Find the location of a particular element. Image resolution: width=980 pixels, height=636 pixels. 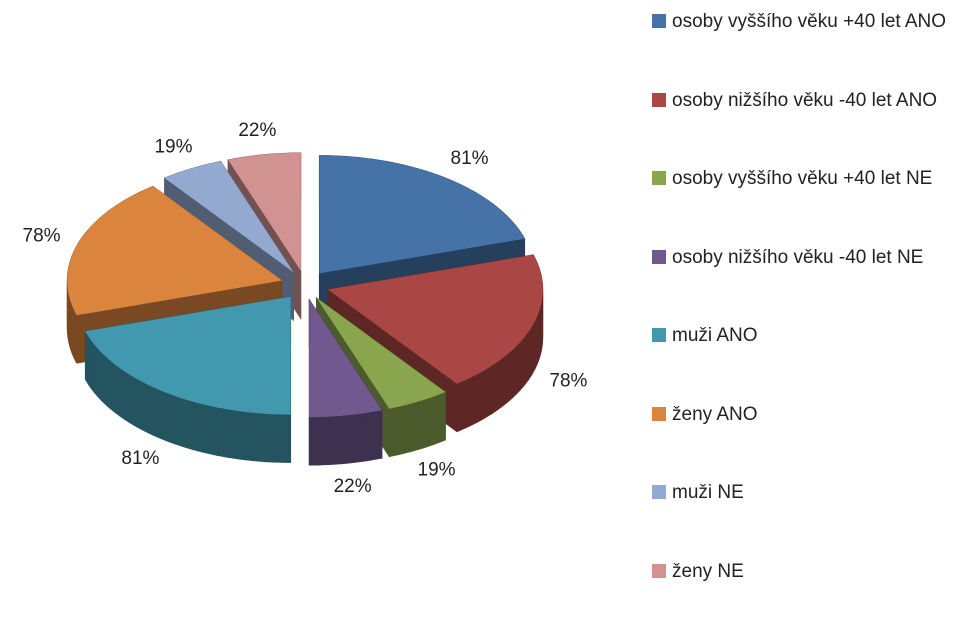

legend-label: osoby nižšího věku -40 let NE is located at coordinates (797, 257).